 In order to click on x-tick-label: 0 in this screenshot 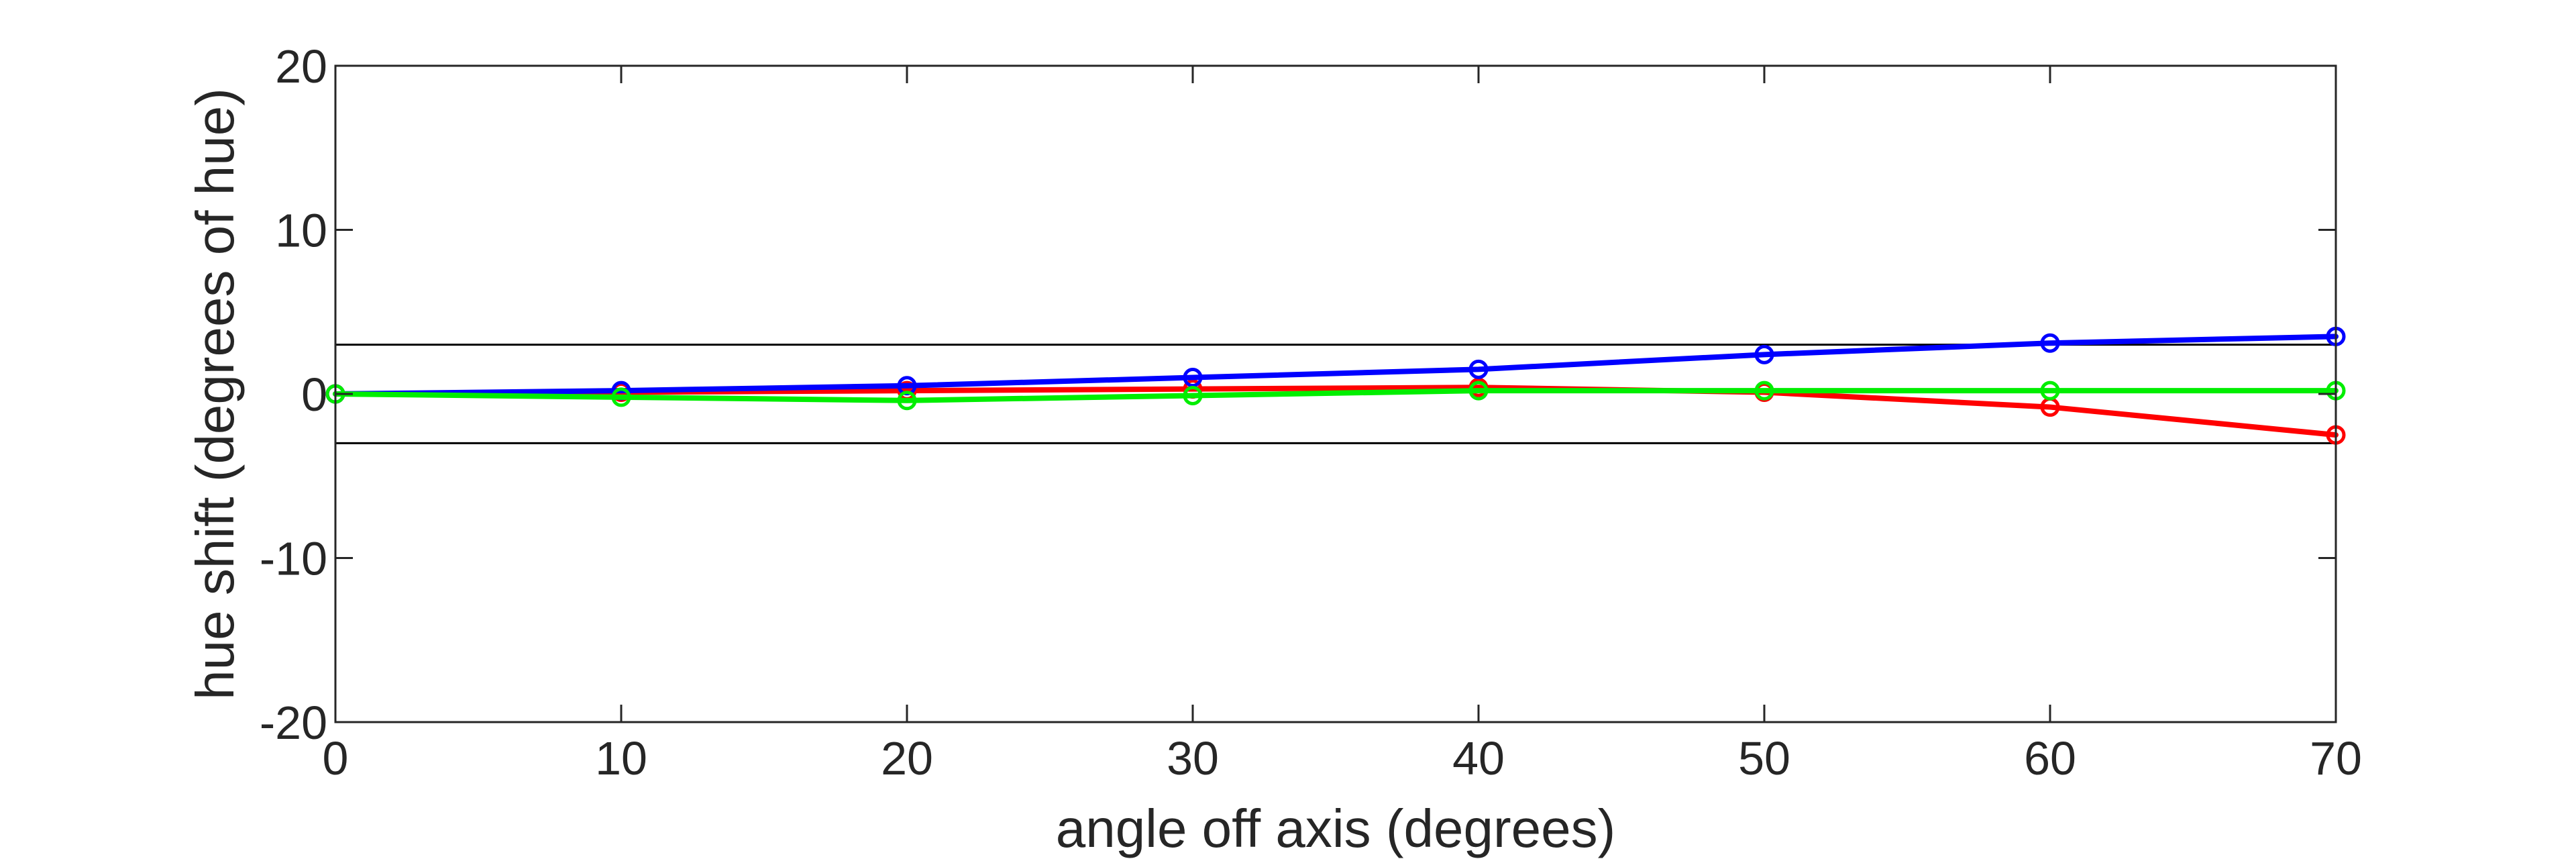, I will do `click(336, 758)`.